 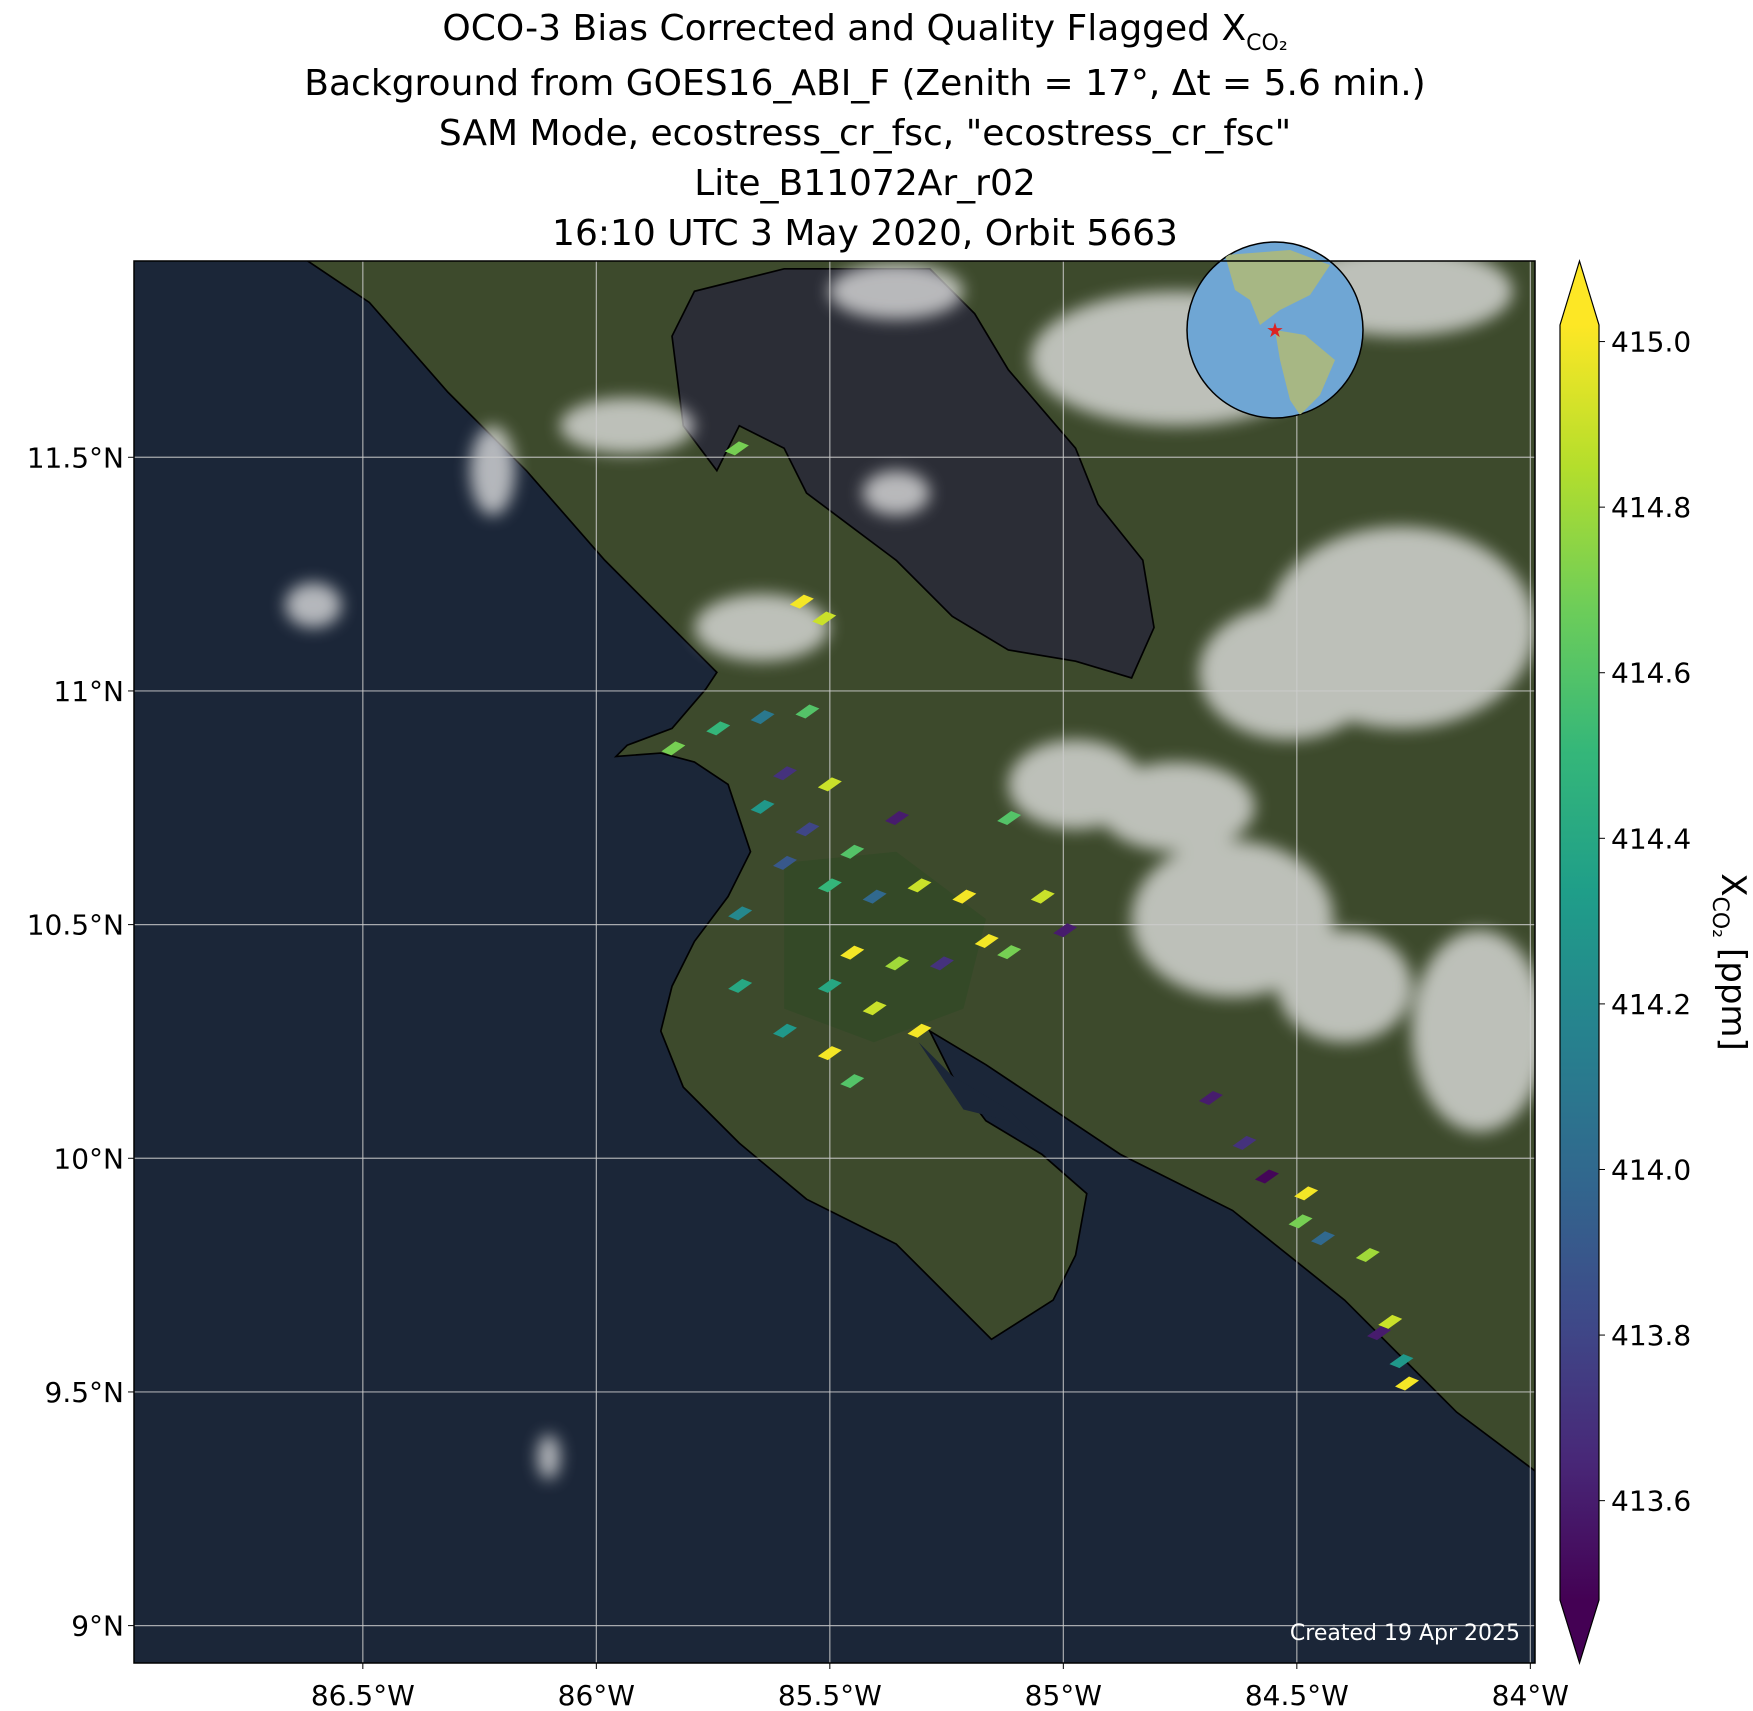 I want to click on colorbar-extend-max, so click(x=1579, y=293).